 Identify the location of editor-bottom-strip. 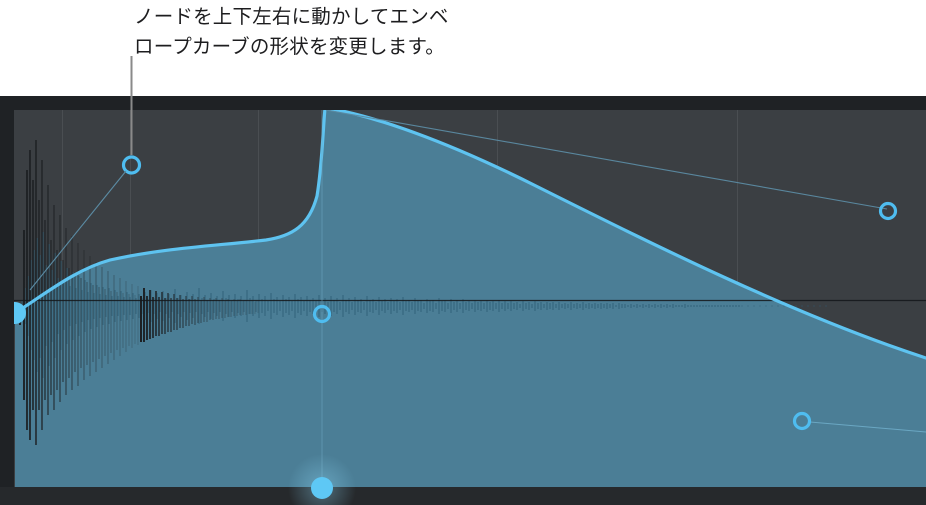
(463, 496).